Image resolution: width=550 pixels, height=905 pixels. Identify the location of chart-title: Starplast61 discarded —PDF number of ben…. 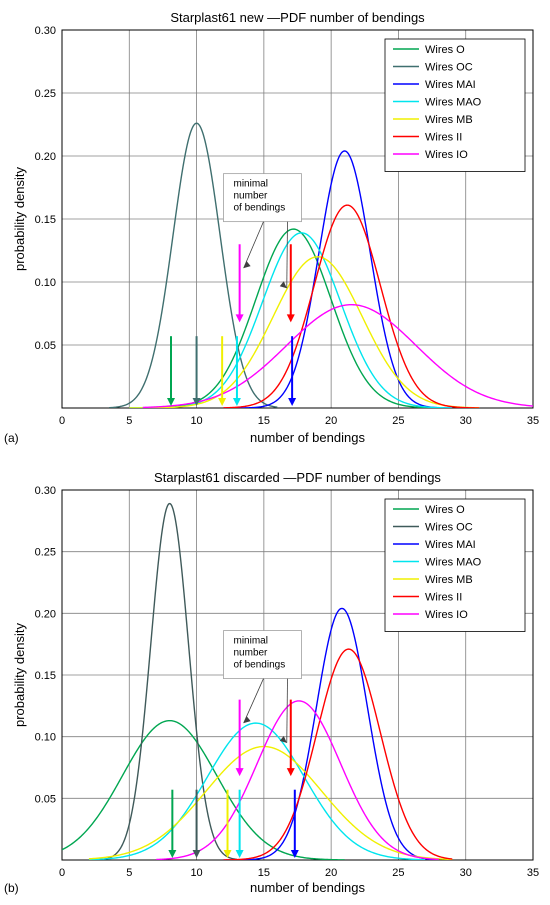
(297, 477).